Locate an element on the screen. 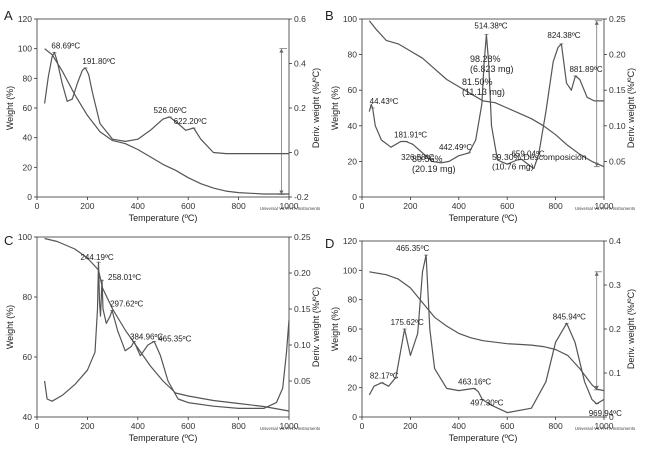 Image resolution: width=648 pixels, height=450 pixels. plot-frame is located at coordinates (483, 329).